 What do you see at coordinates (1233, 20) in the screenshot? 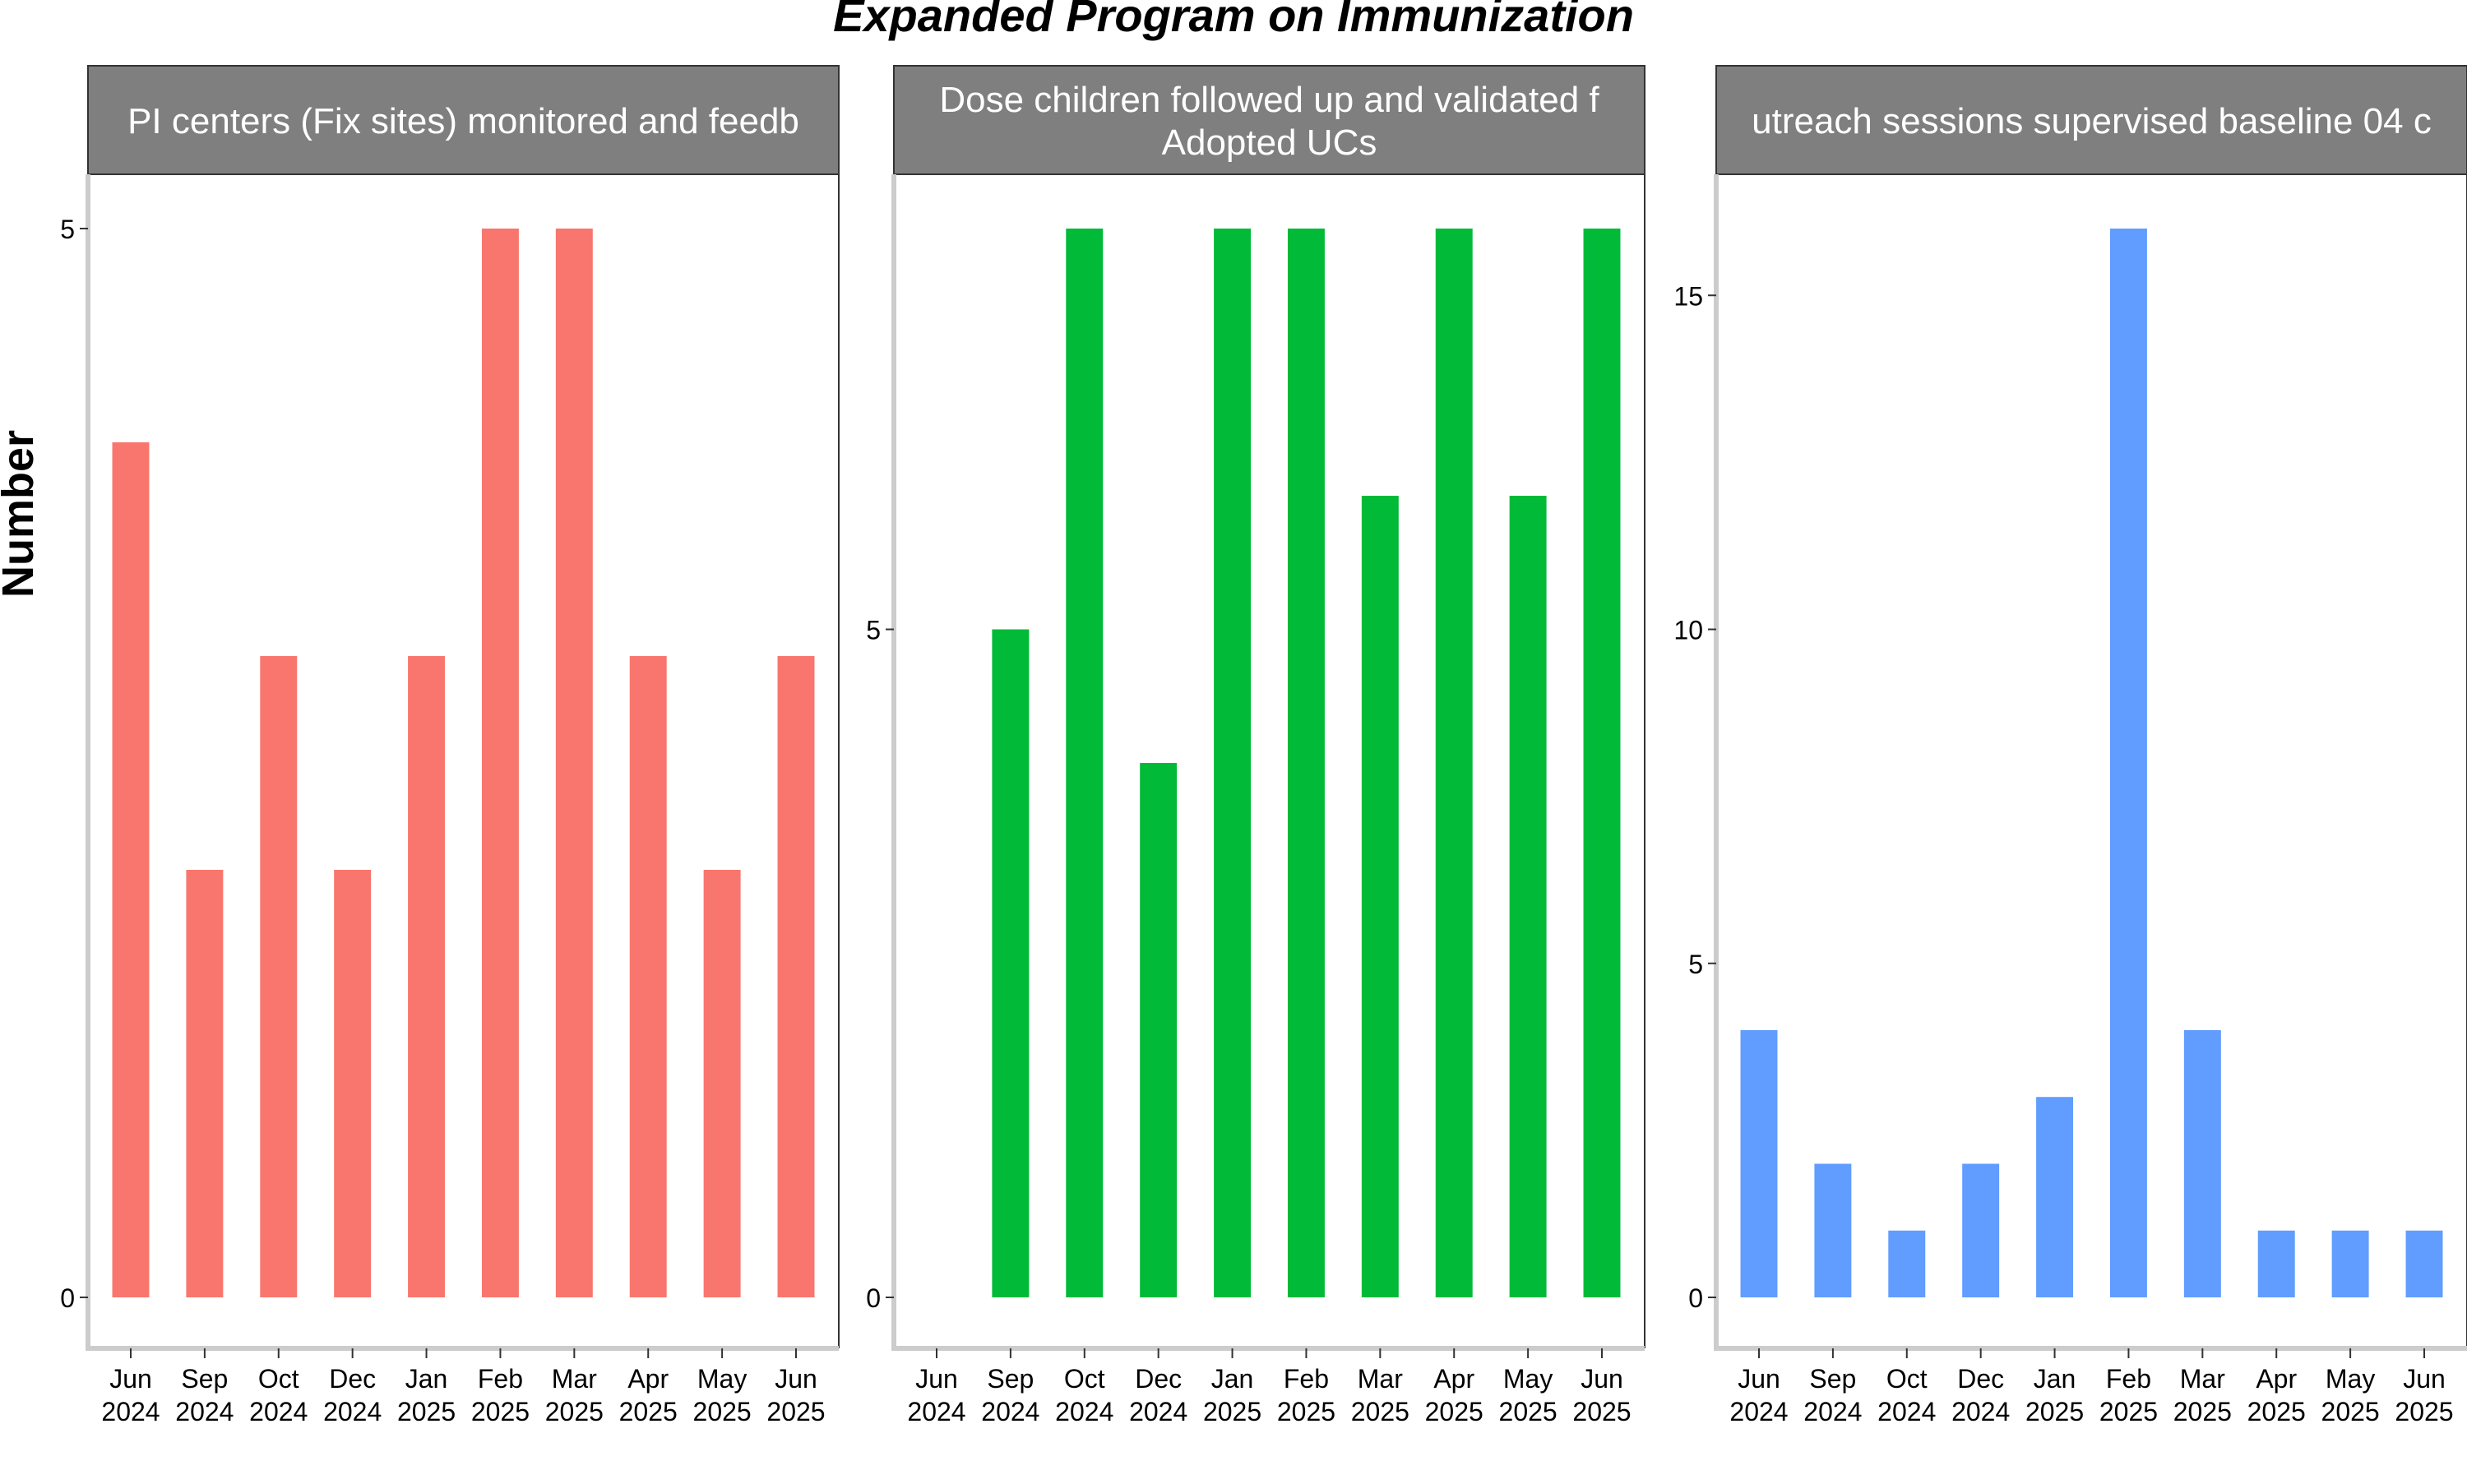
I see `chart-title: Expanded Program on Immunization` at bounding box center [1233, 20].